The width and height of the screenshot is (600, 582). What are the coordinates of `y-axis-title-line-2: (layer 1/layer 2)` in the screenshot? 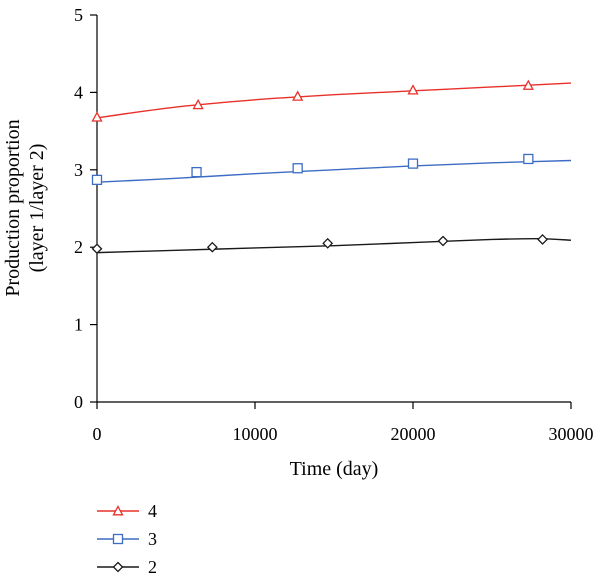 It's located at (37, 208).